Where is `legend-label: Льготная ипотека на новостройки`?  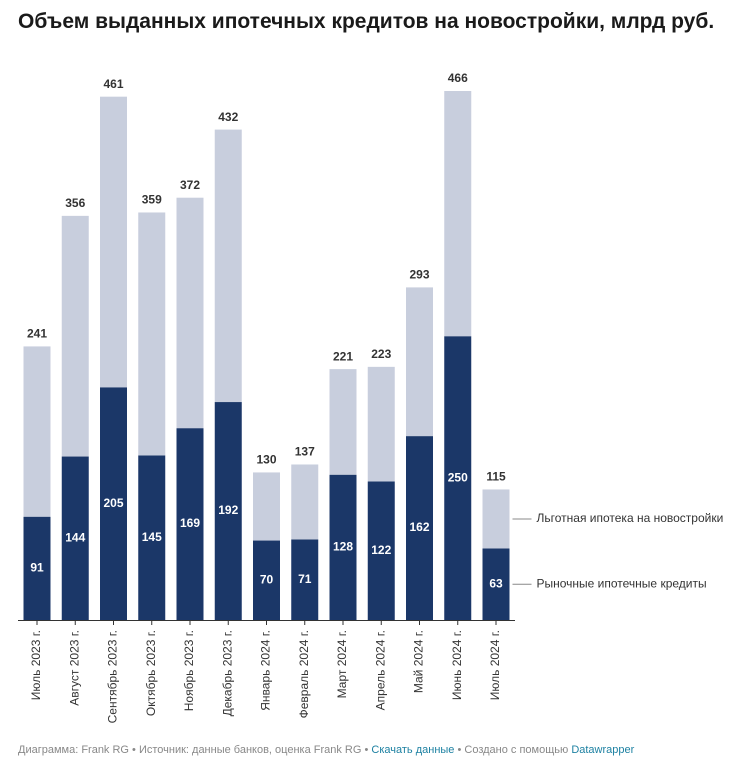 legend-label: Льготная ипотека на новостройки is located at coordinates (630, 518).